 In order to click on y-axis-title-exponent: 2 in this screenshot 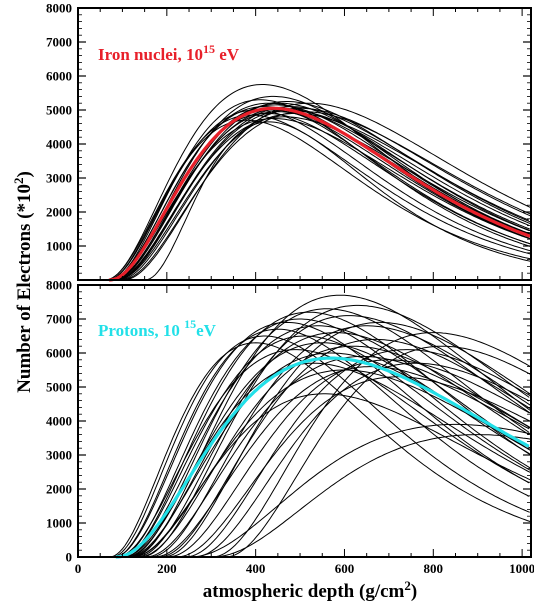, I will do `click(18, 181)`.